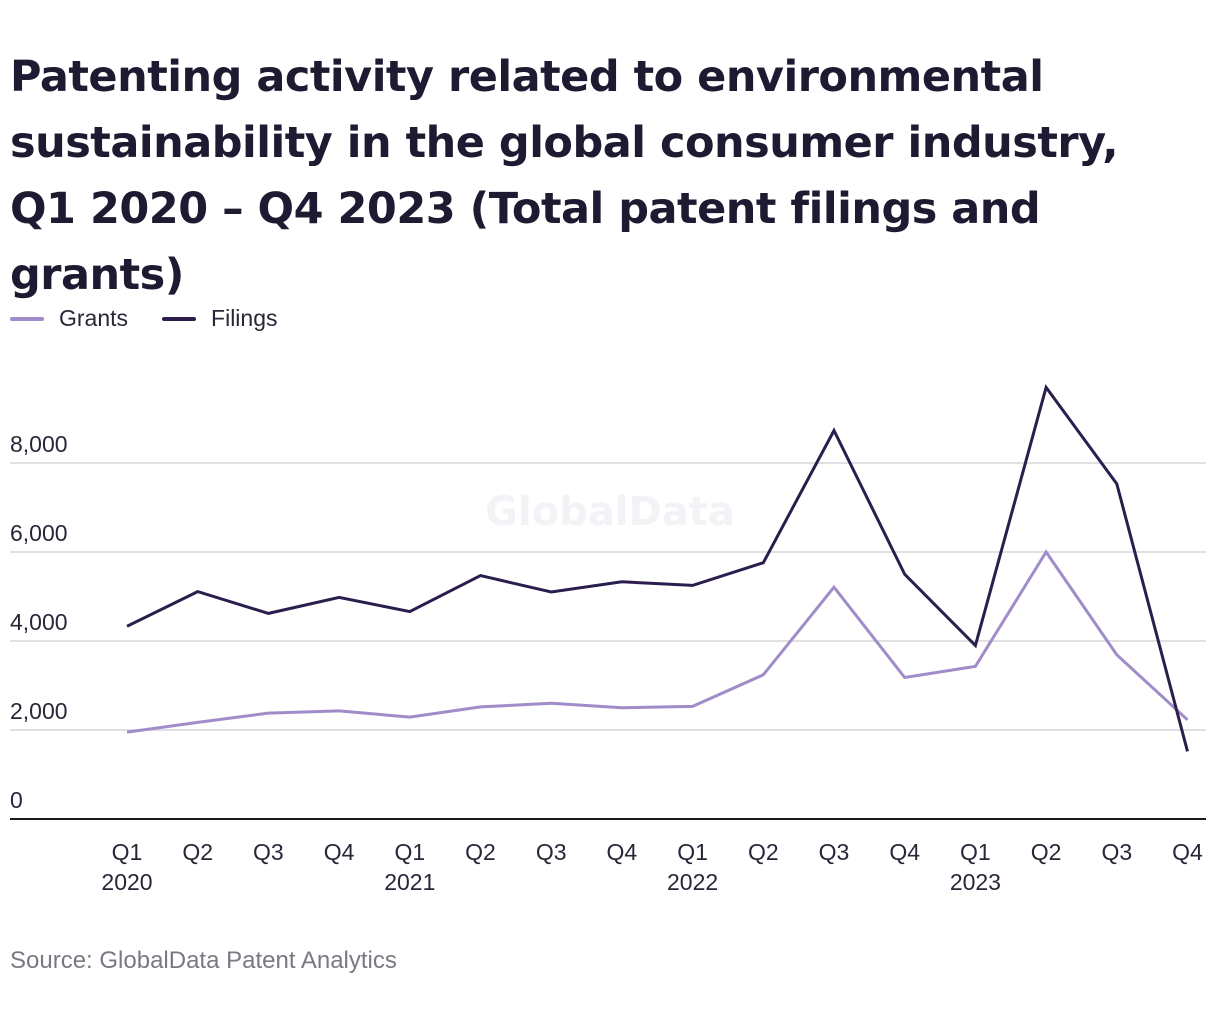 The image size is (1220, 1020). Describe the element at coordinates (161, 318) in the screenshot. I see `legend: Grants Filings` at that location.